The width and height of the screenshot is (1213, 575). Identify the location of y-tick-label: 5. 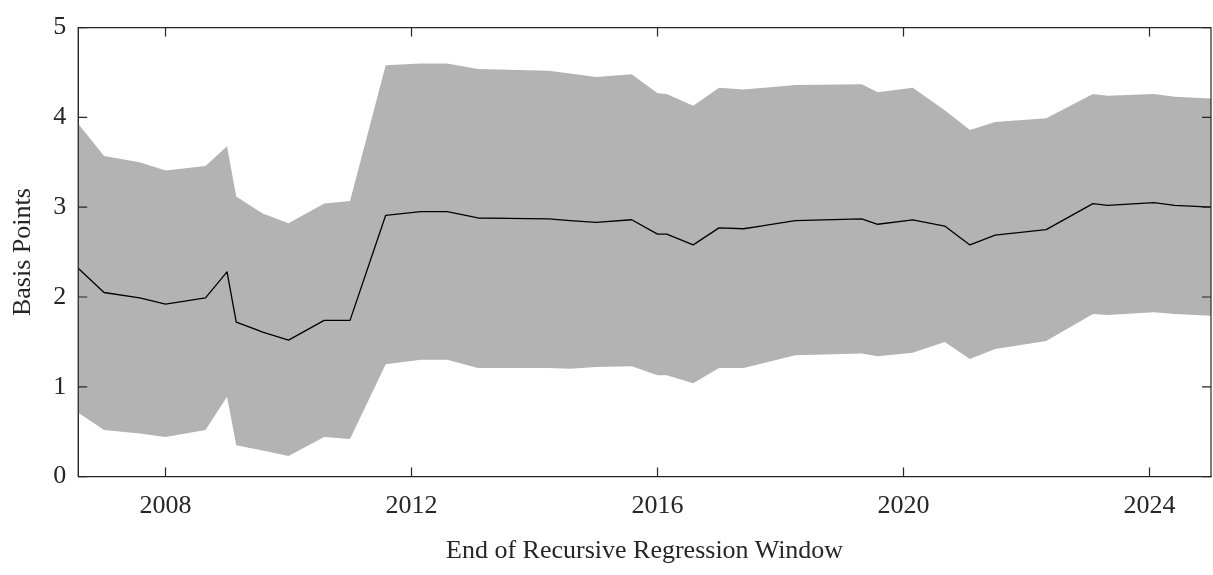
(60, 26).